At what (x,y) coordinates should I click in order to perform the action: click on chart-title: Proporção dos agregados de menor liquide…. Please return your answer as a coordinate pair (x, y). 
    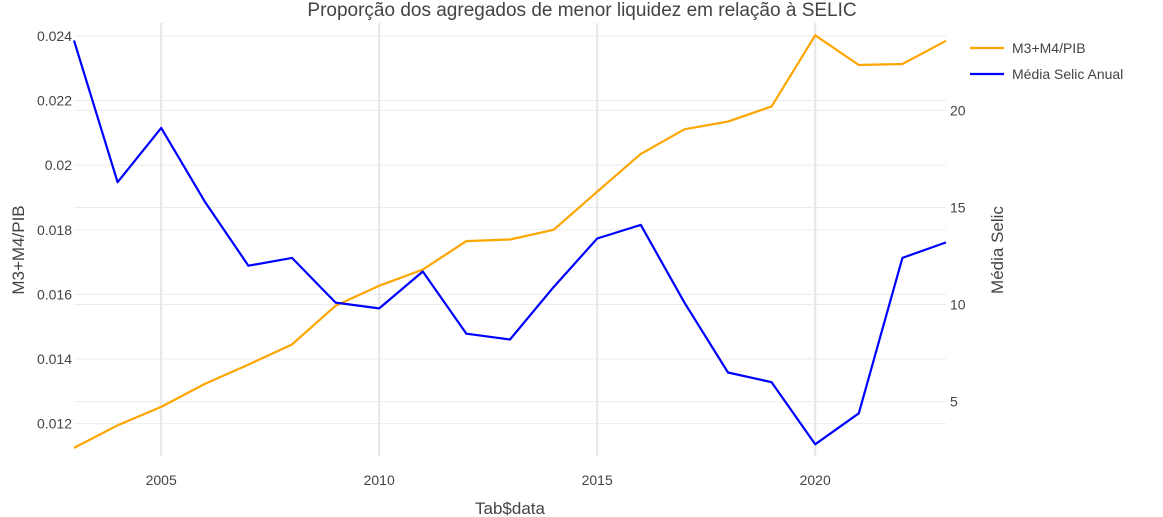
    Looking at the image, I should click on (581, 10).